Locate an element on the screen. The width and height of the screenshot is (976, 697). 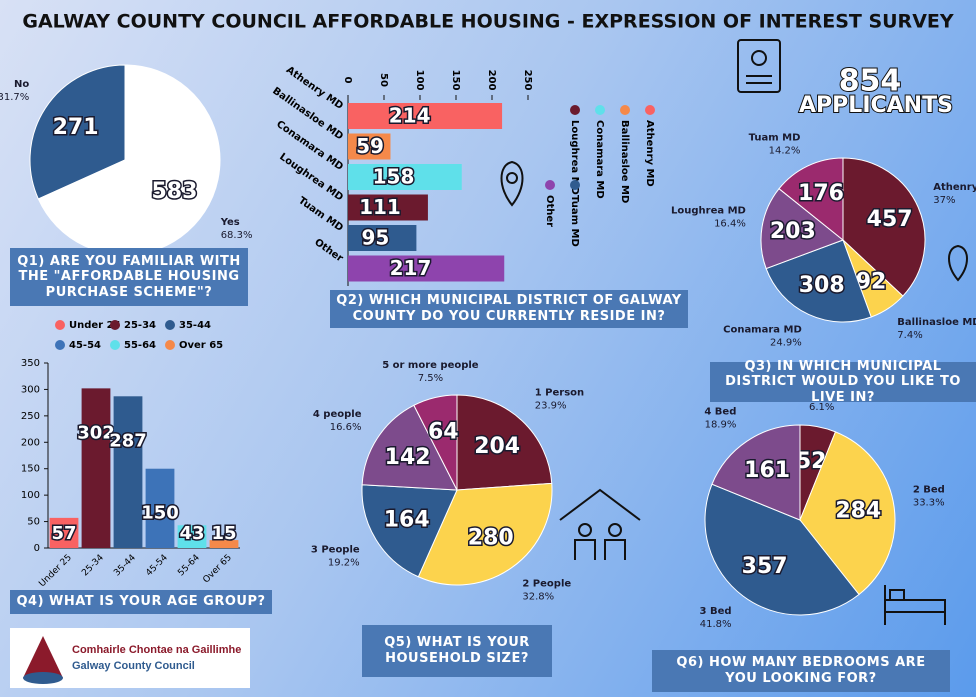
legend-label: Loughrea MD is located at coordinates (574, 157).